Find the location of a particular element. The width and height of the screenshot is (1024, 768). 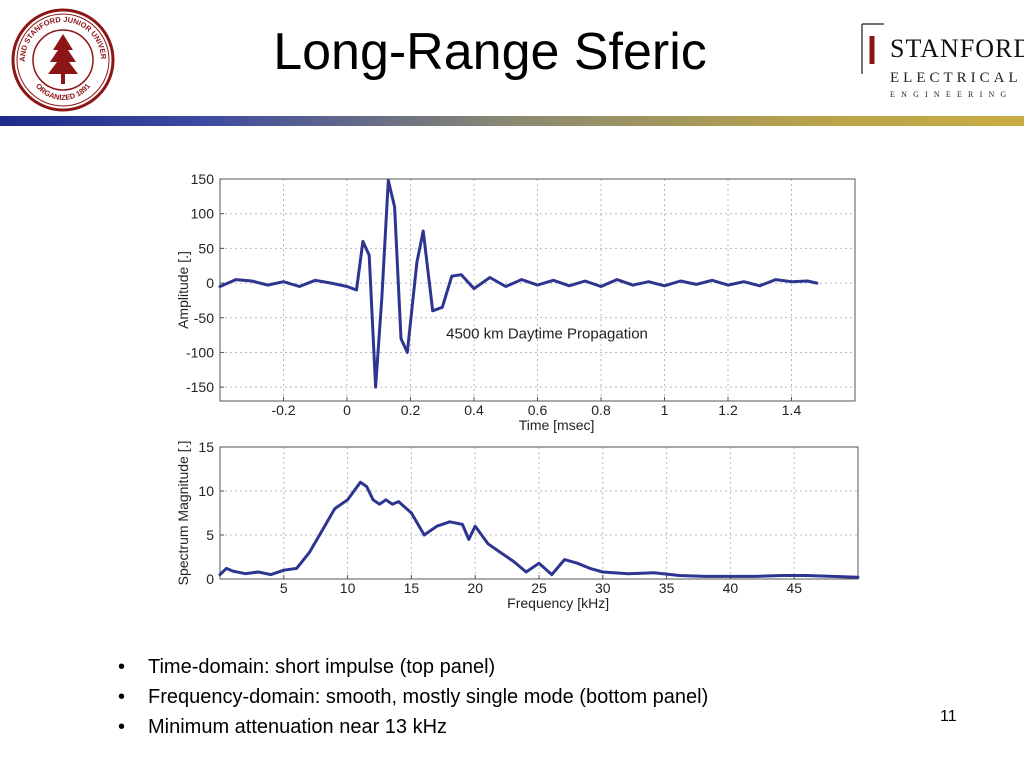

time-annotation: 4500 km Daytime Propagation is located at coordinates (547, 334).